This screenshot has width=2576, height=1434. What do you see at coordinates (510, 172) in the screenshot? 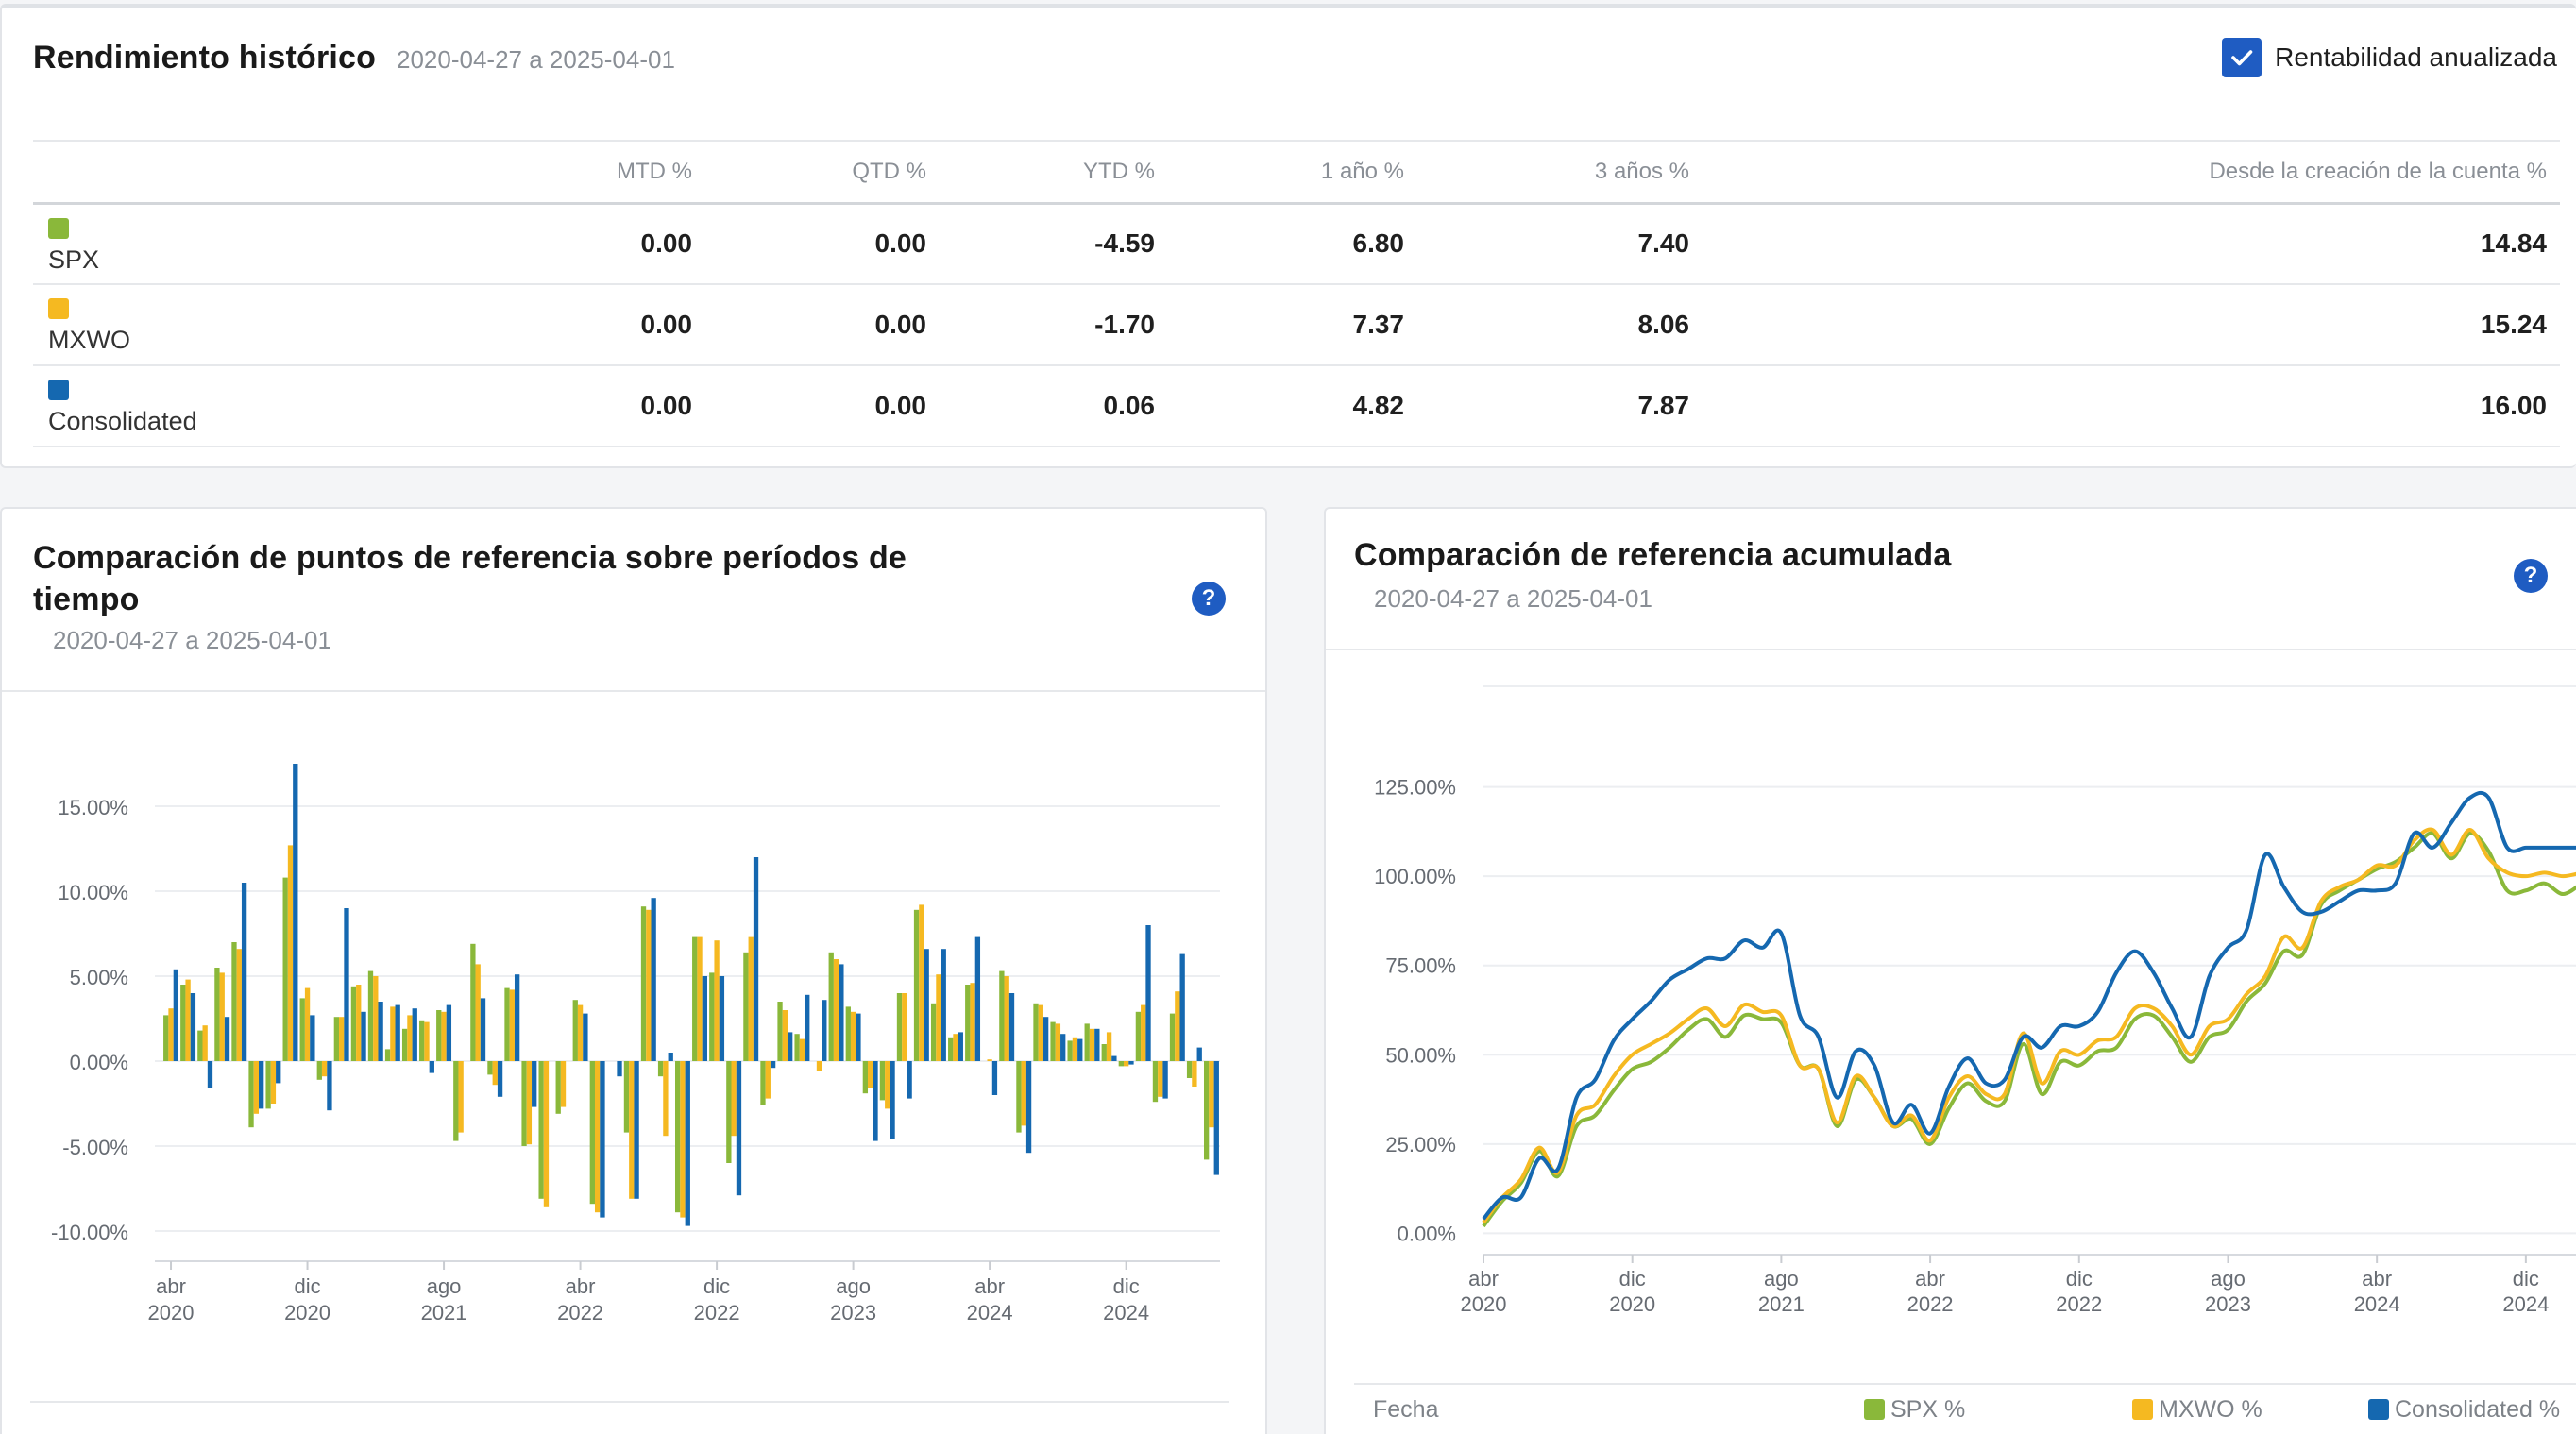
I see `table-header-mtd: MTD %` at bounding box center [510, 172].